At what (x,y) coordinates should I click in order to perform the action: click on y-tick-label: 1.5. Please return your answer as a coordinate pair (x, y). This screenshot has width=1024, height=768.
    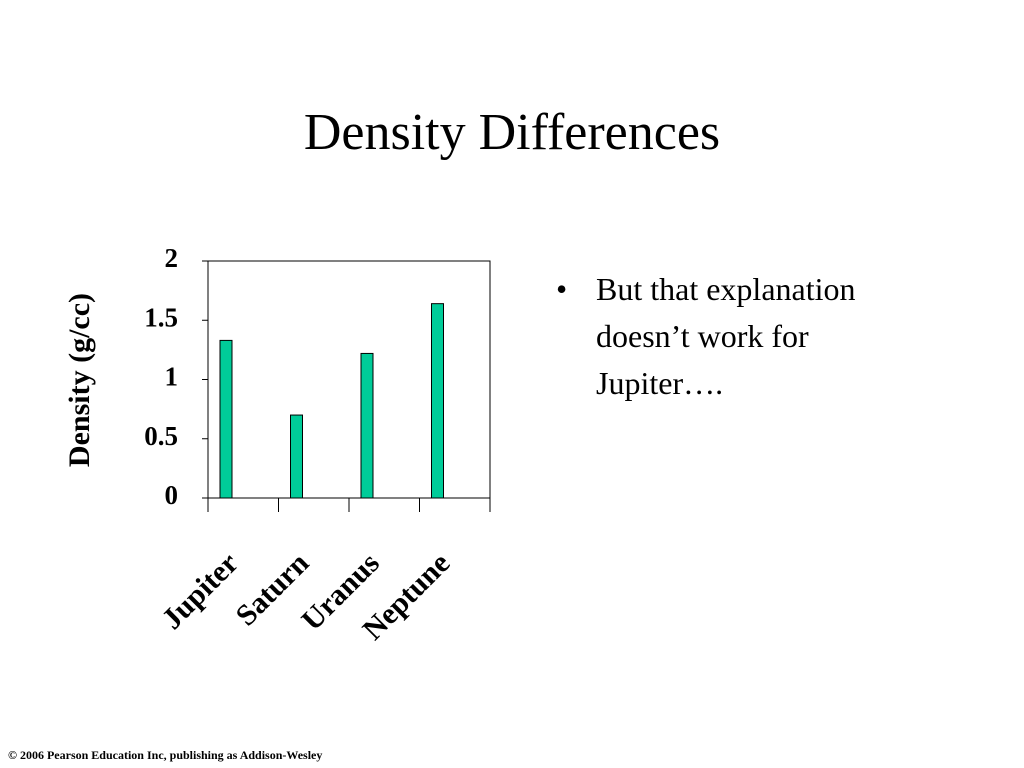
    Looking at the image, I should click on (161, 317).